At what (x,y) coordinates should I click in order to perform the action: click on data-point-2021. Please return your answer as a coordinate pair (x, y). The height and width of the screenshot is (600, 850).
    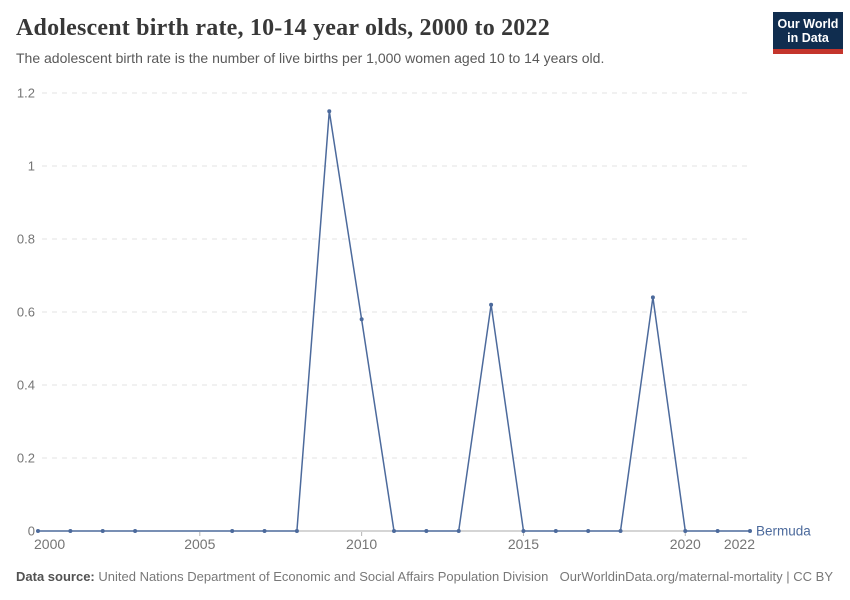
    Looking at the image, I should click on (717, 531).